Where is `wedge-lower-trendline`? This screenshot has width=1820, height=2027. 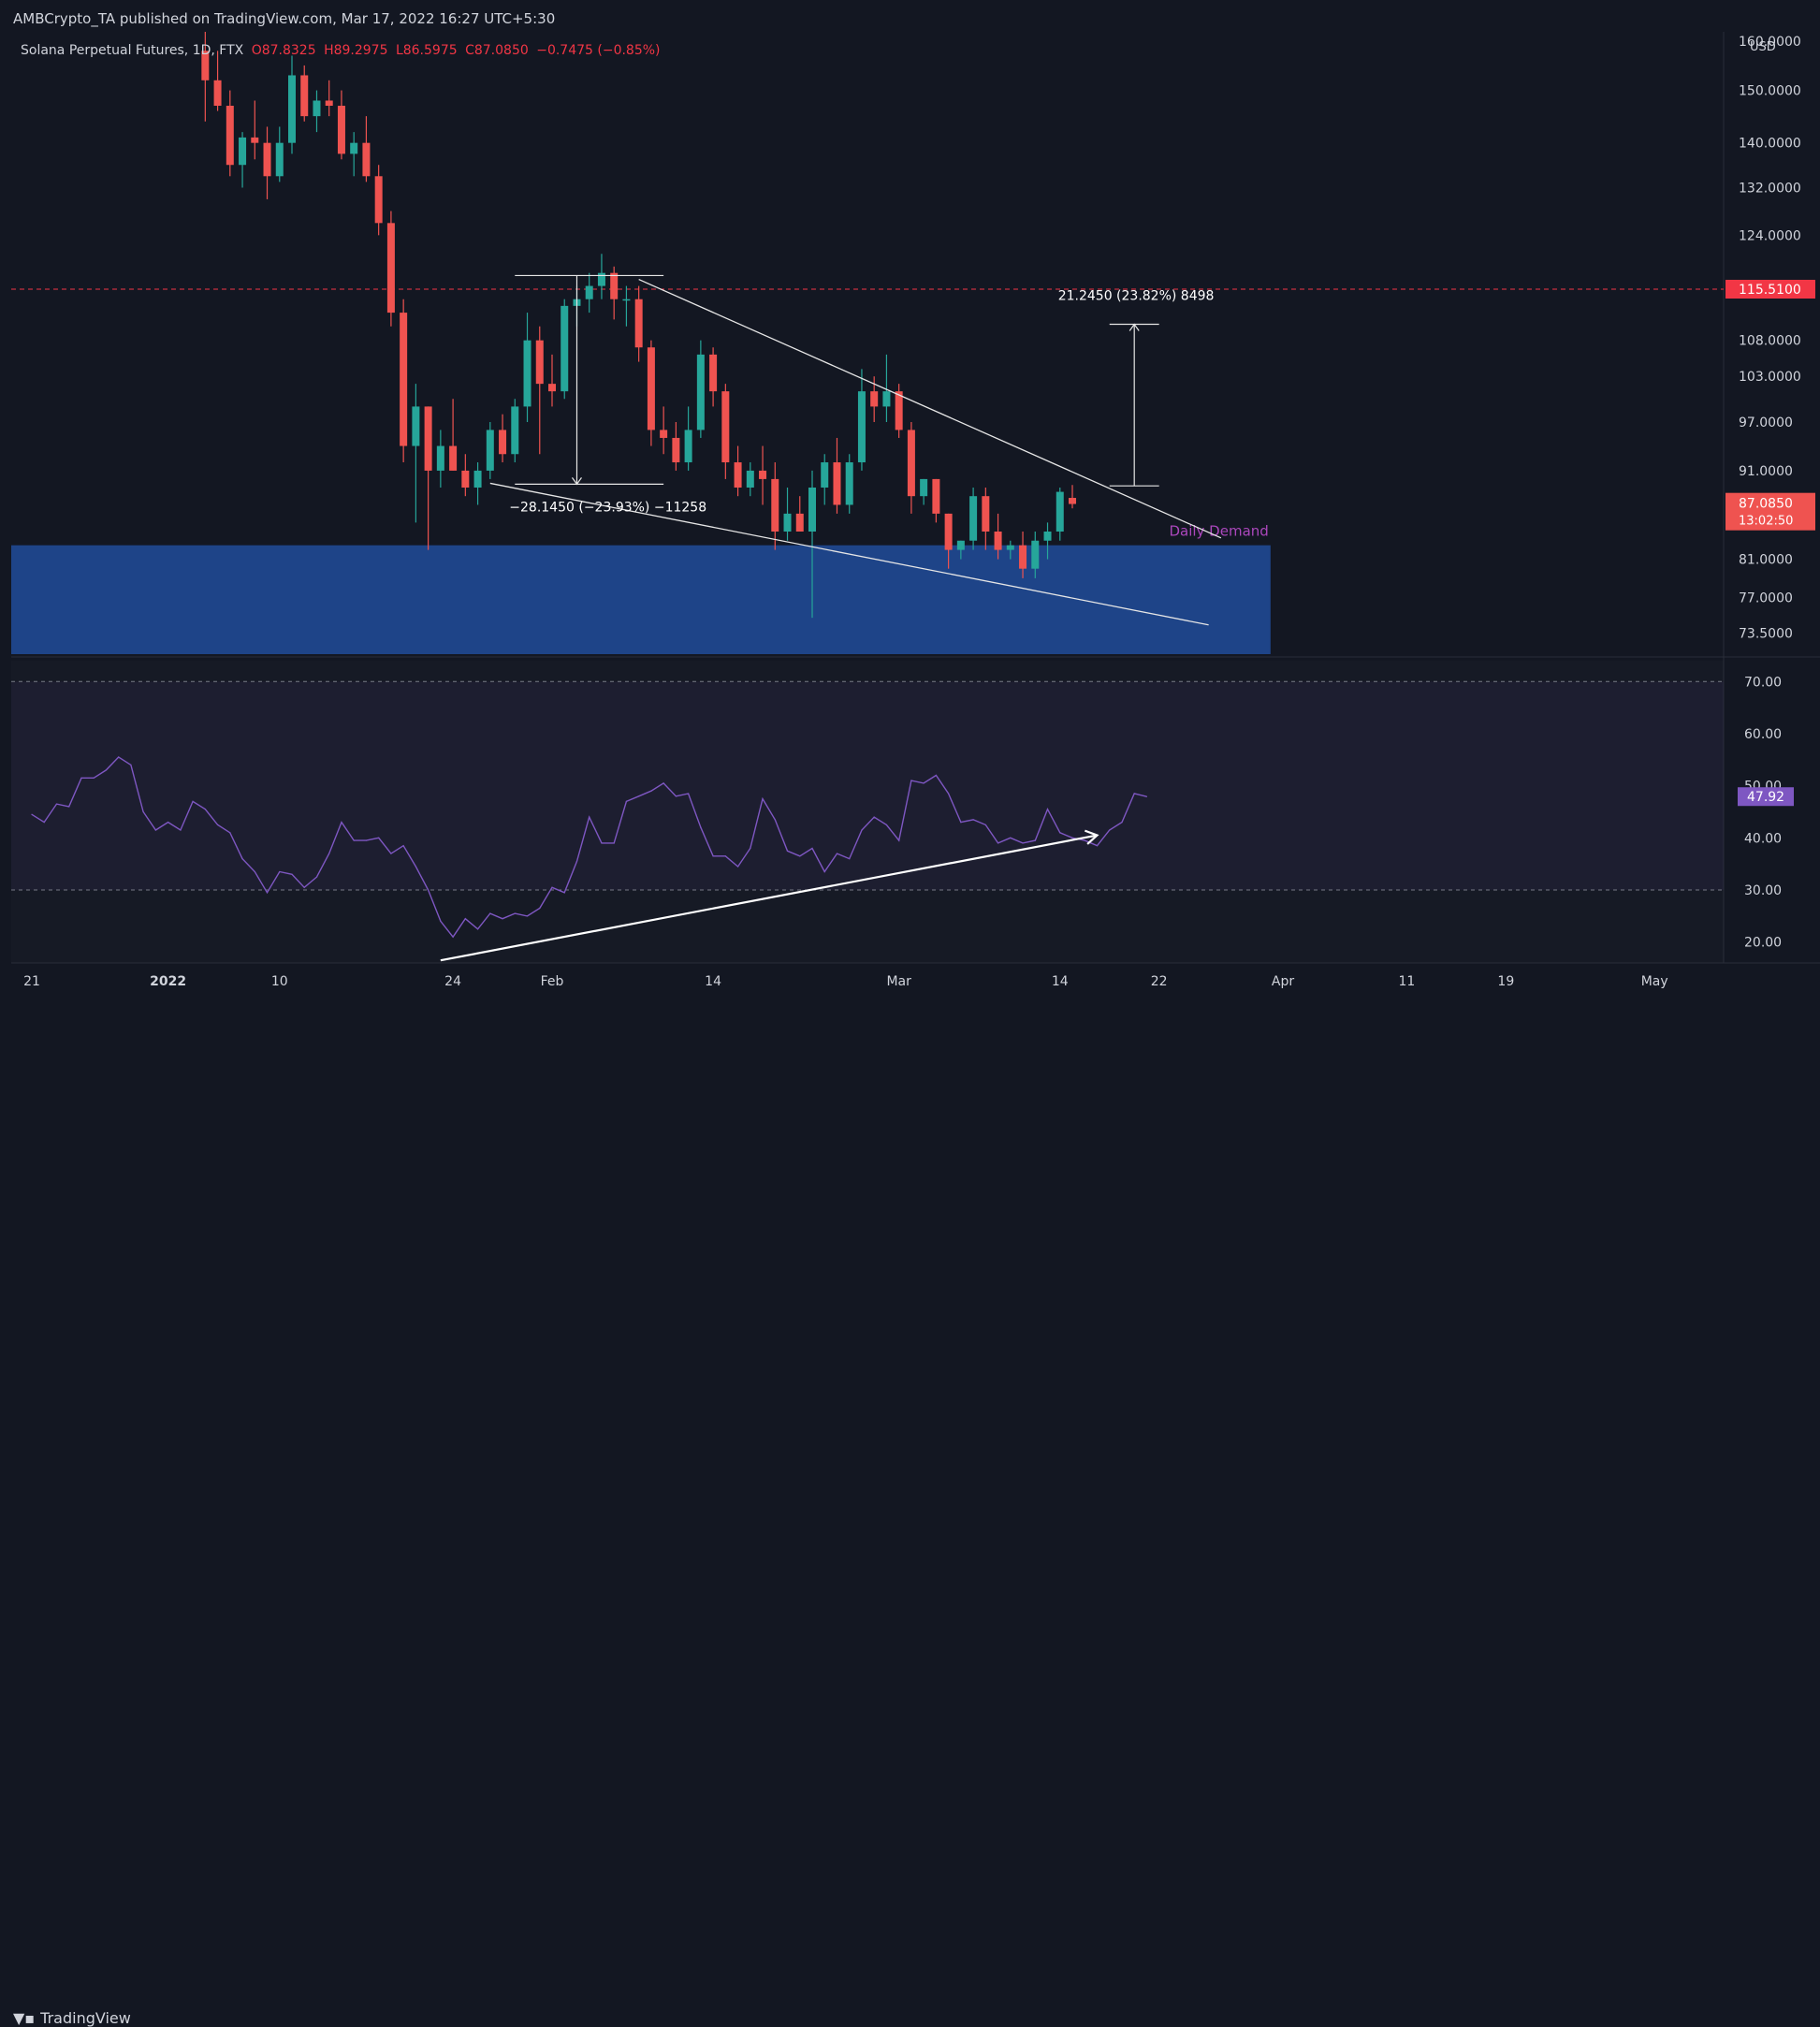 wedge-lower-trendline is located at coordinates (849, 554).